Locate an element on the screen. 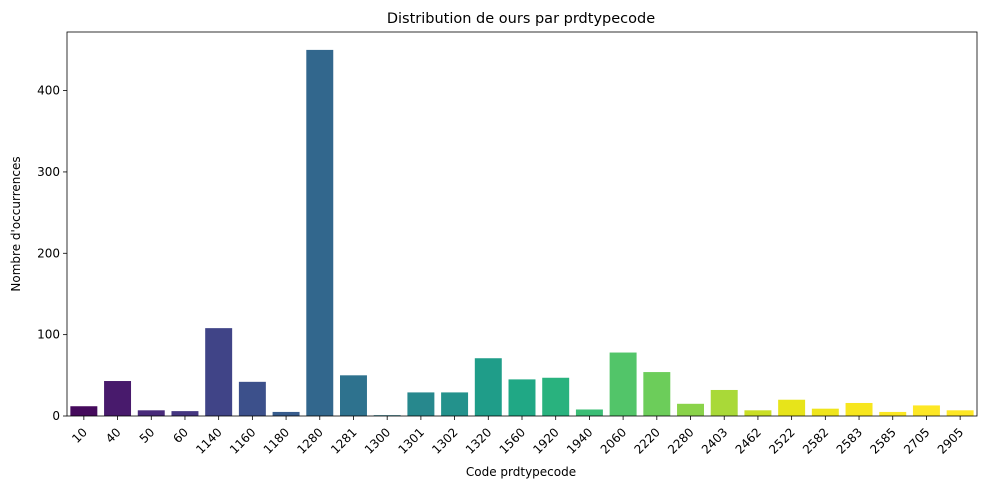  y-tick-label: 200 is located at coordinates (48, 253).